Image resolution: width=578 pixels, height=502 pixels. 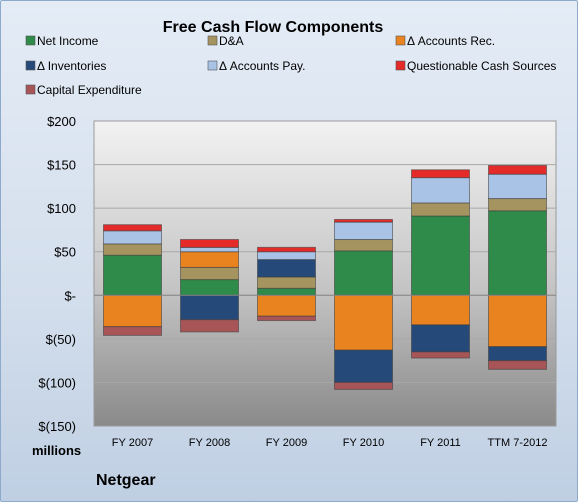 I want to click on chart-title: Free Cash Flow Components, so click(x=273, y=27).